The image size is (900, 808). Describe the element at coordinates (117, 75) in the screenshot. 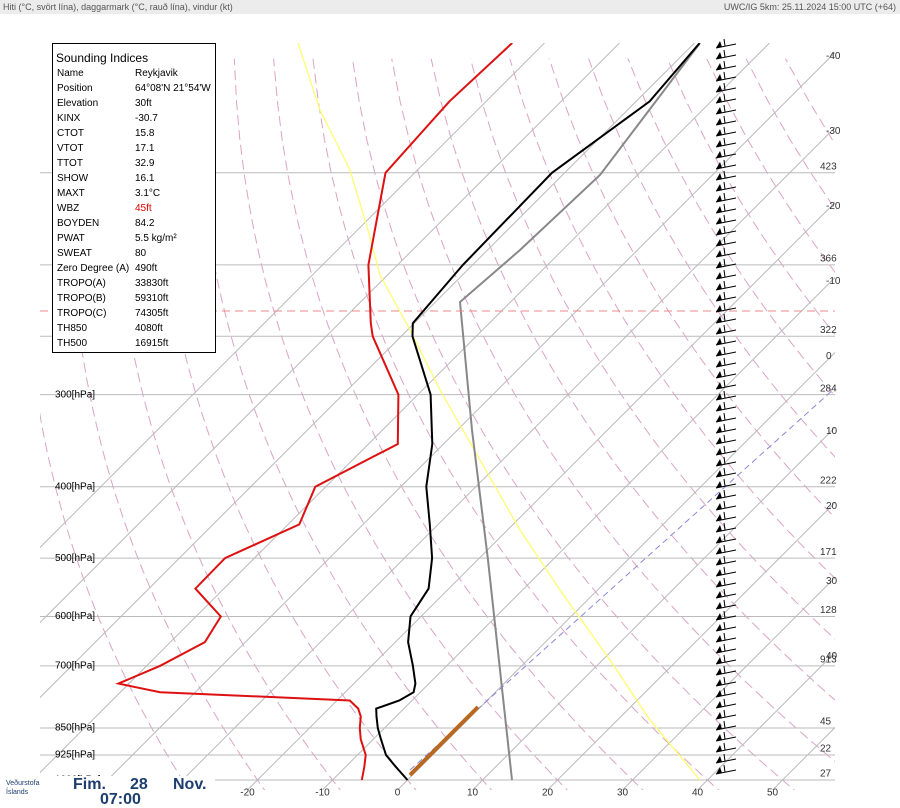

I see `index-row: Name Reykjavik` at that location.